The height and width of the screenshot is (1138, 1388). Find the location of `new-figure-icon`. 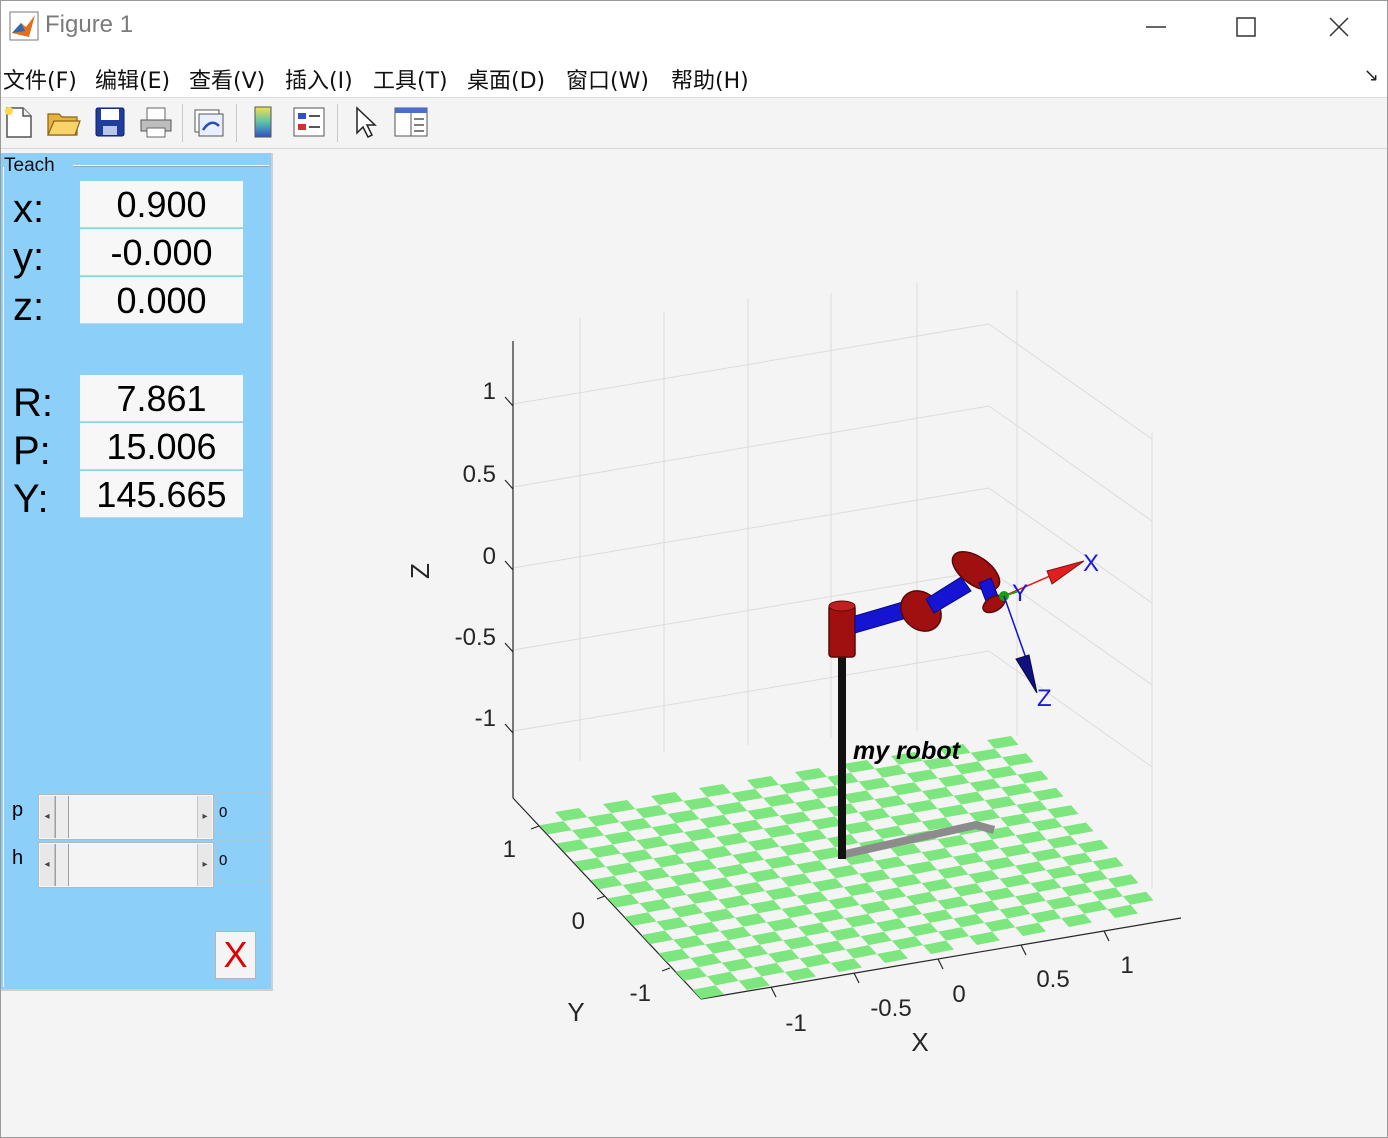

new-figure-icon is located at coordinates (19, 122).